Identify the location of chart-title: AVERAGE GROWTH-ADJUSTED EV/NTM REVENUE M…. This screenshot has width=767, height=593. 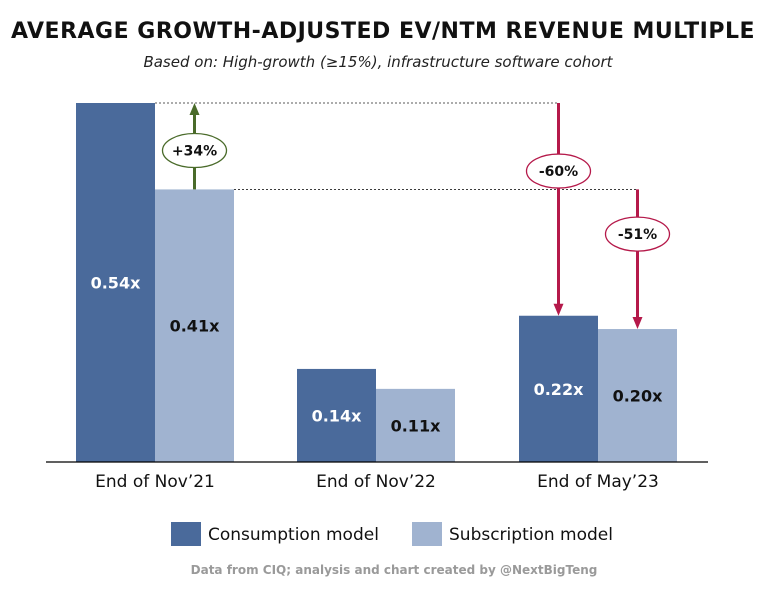
(383, 31).